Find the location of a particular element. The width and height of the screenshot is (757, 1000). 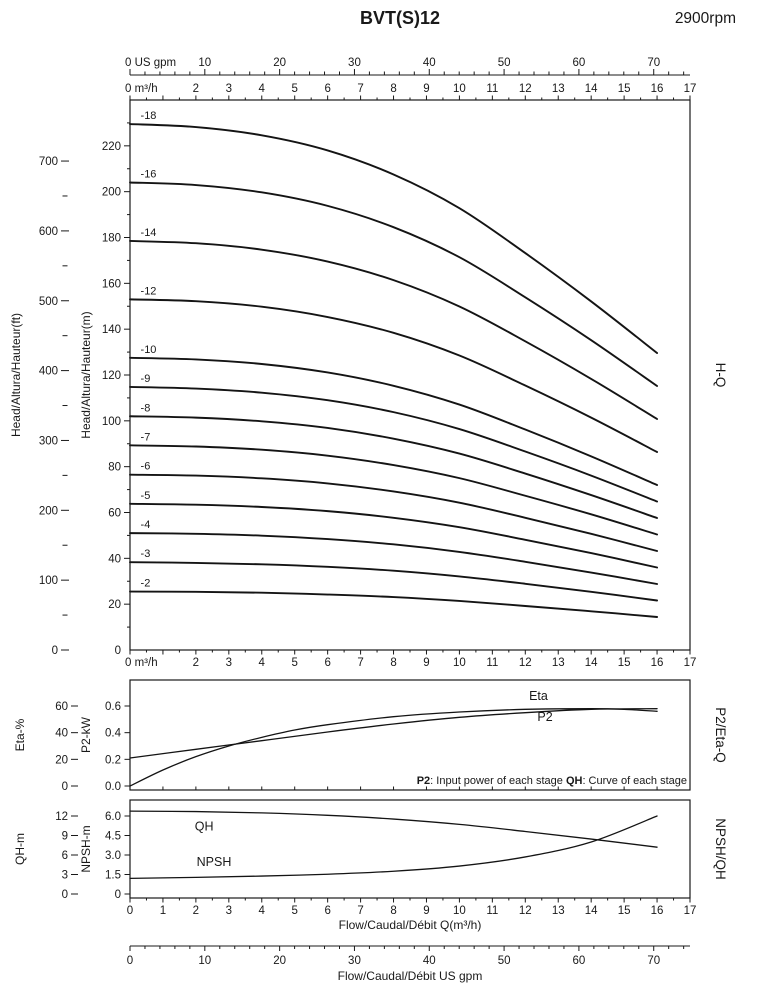

head-m-tick-label: 60 is located at coordinates (114, 514).